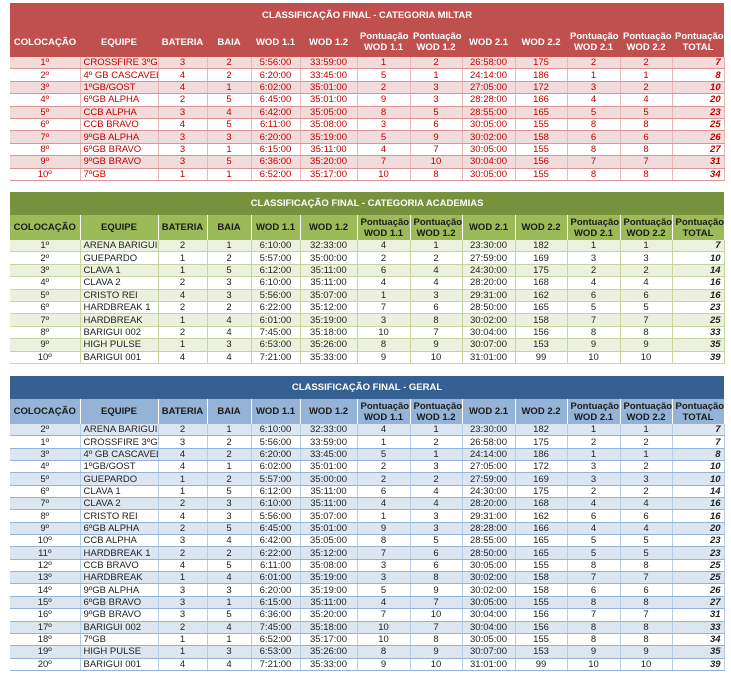 Image resolution: width=731 pixels, height=680 pixels. I want to click on cell: 9, so click(594, 652).